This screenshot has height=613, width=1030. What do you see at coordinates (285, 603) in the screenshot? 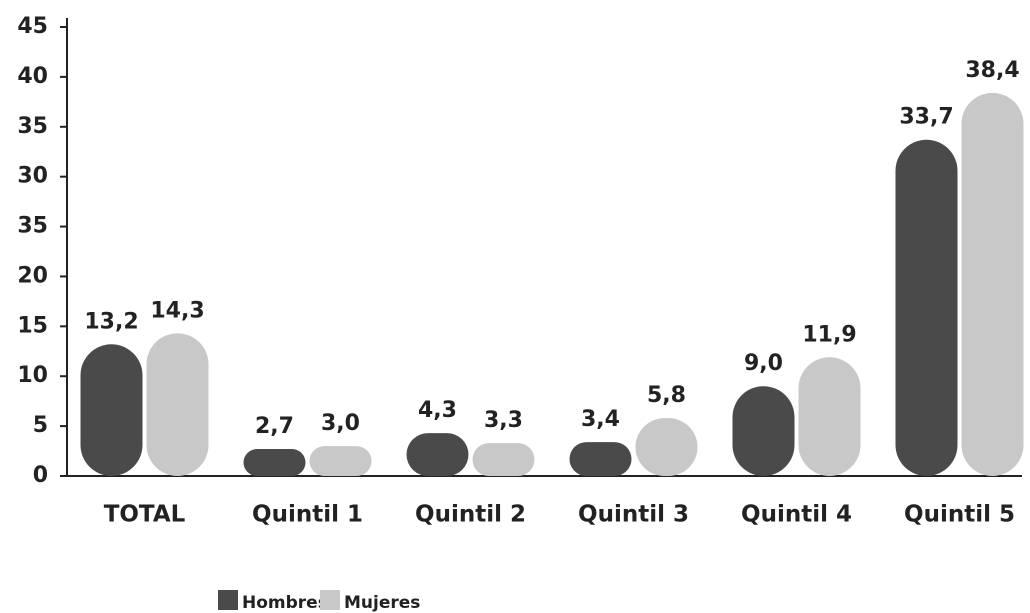
I see `legend-label: Hombres` at bounding box center [285, 603].